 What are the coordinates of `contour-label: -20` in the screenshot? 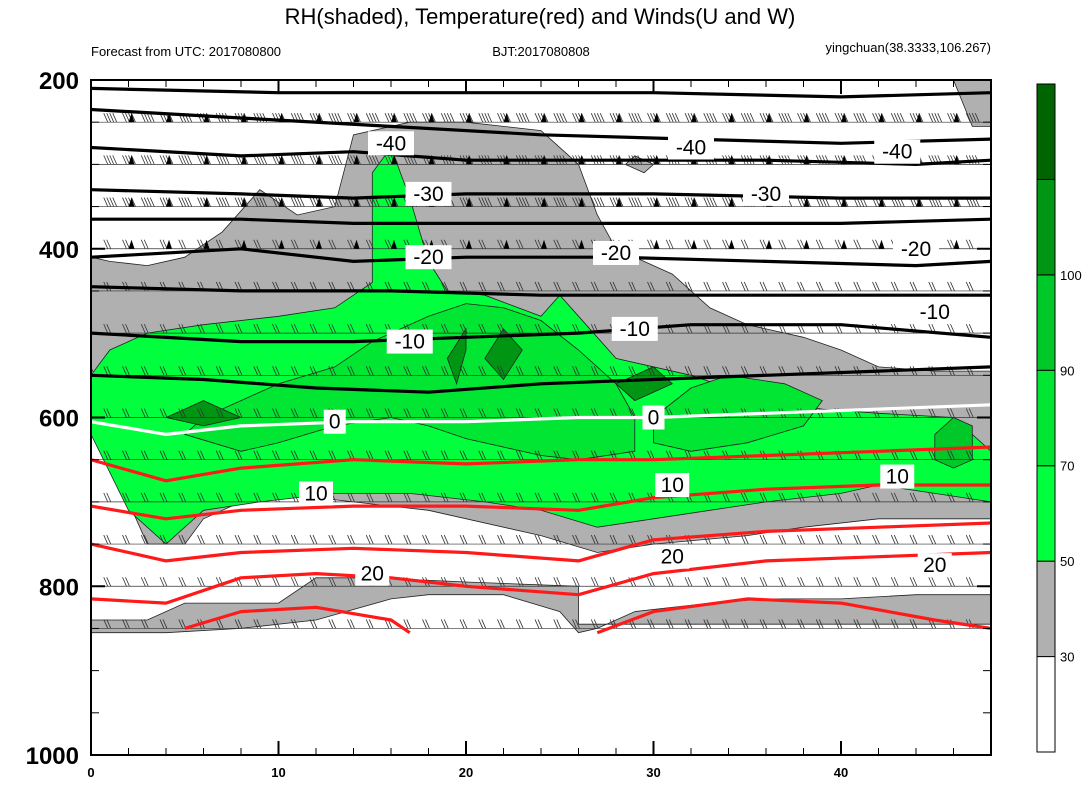 It's located at (916, 248).